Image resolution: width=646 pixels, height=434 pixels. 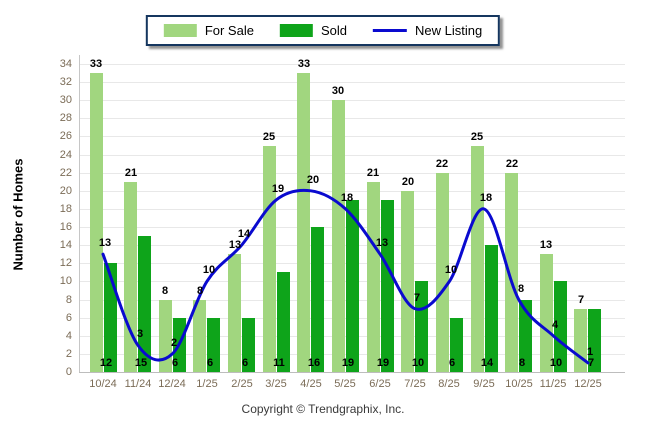 What do you see at coordinates (296, 30) in the screenshot?
I see `legend-sold-swatch-icon` at bounding box center [296, 30].